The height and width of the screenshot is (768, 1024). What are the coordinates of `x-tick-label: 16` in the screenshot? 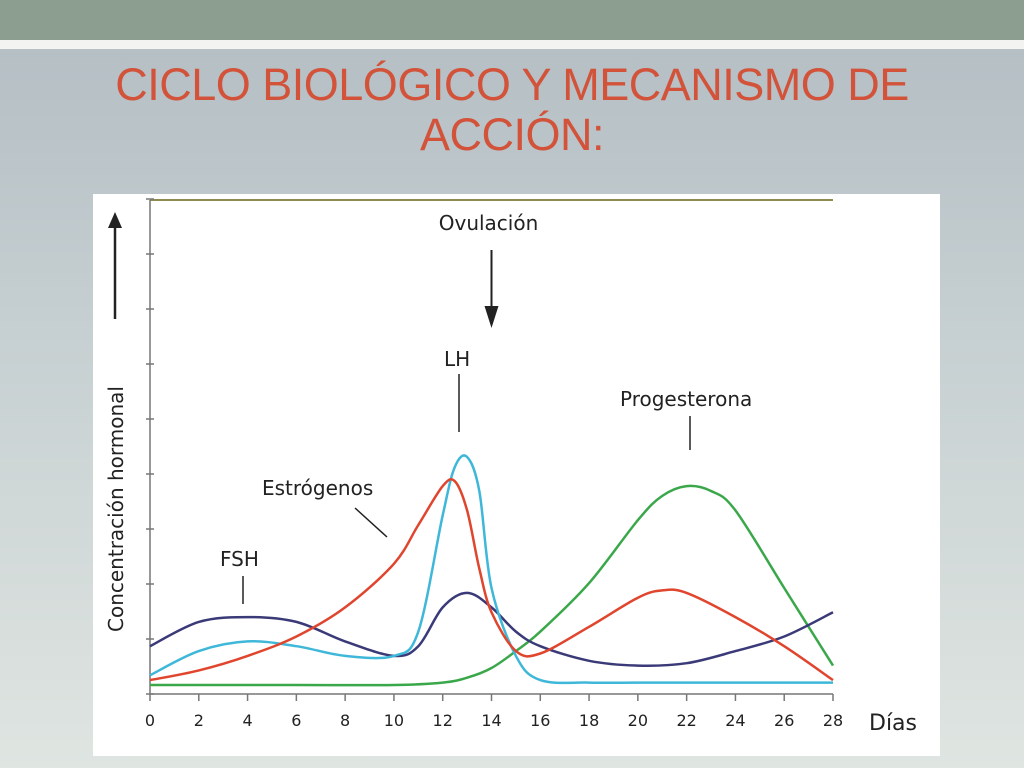 It's located at (540, 720).